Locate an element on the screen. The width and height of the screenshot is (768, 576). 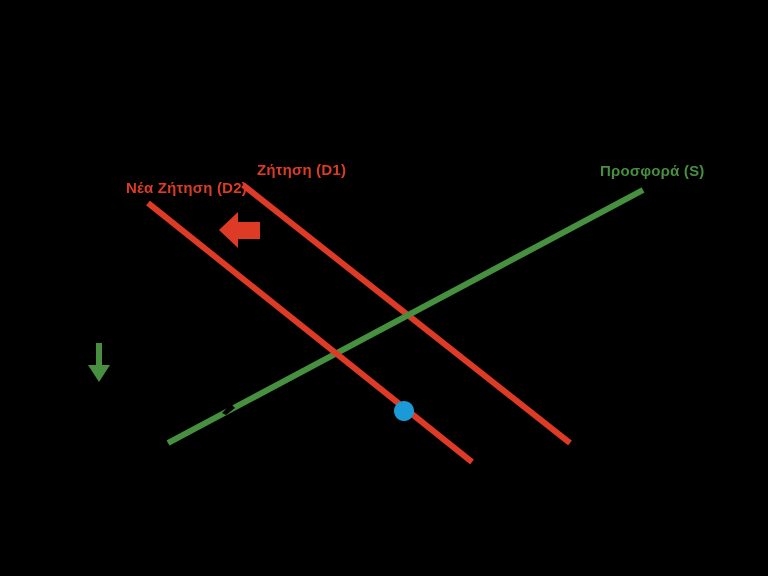
equilibrium-point-marker is located at coordinates (404, 411).